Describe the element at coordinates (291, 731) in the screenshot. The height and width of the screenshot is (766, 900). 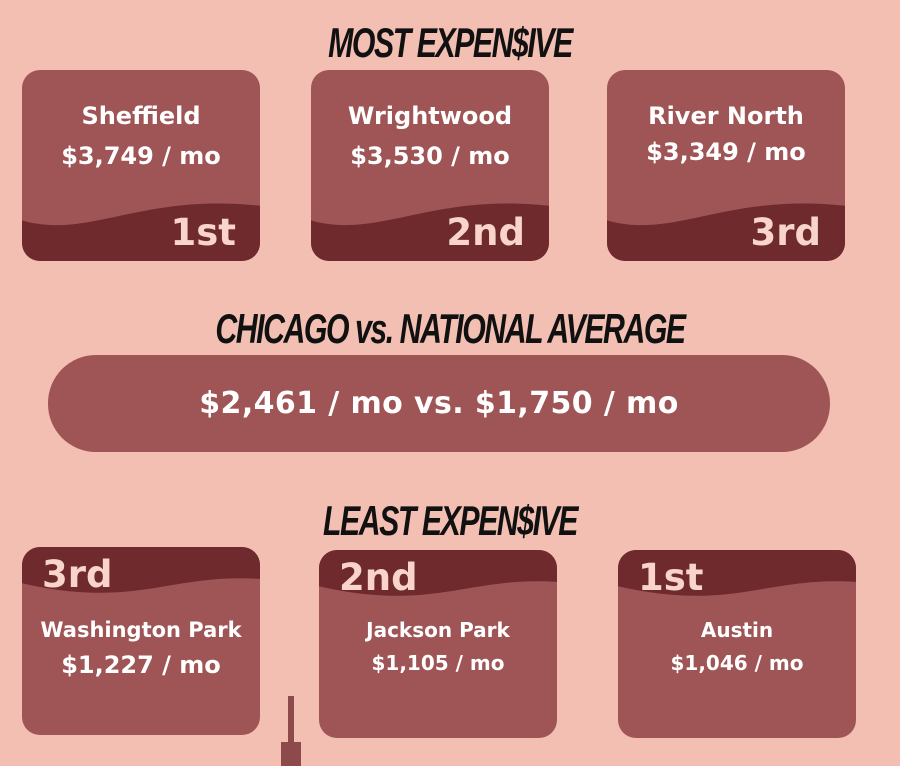
I see `skyline-spire-icon` at that location.